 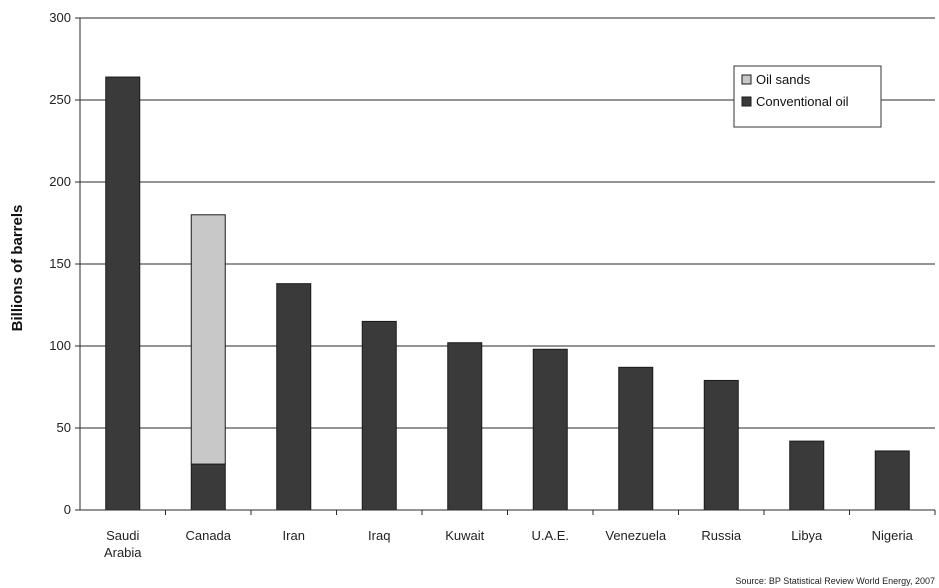 I want to click on y-tick-label: 50, so click(x=64, y=427).